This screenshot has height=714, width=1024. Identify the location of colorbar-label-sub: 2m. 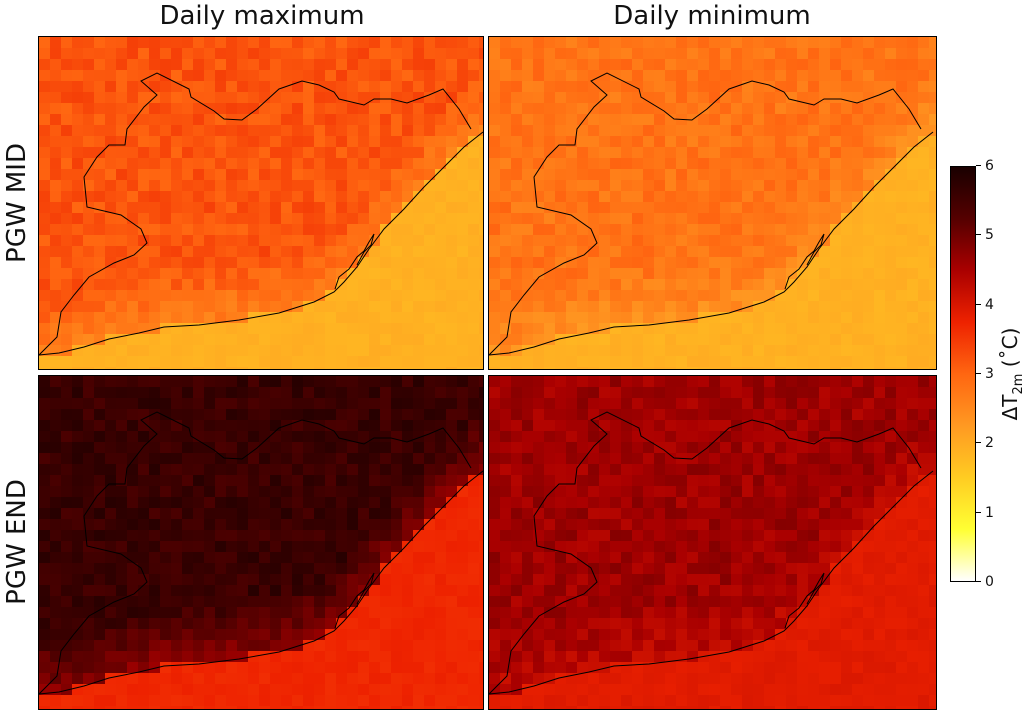
(1017, 384).